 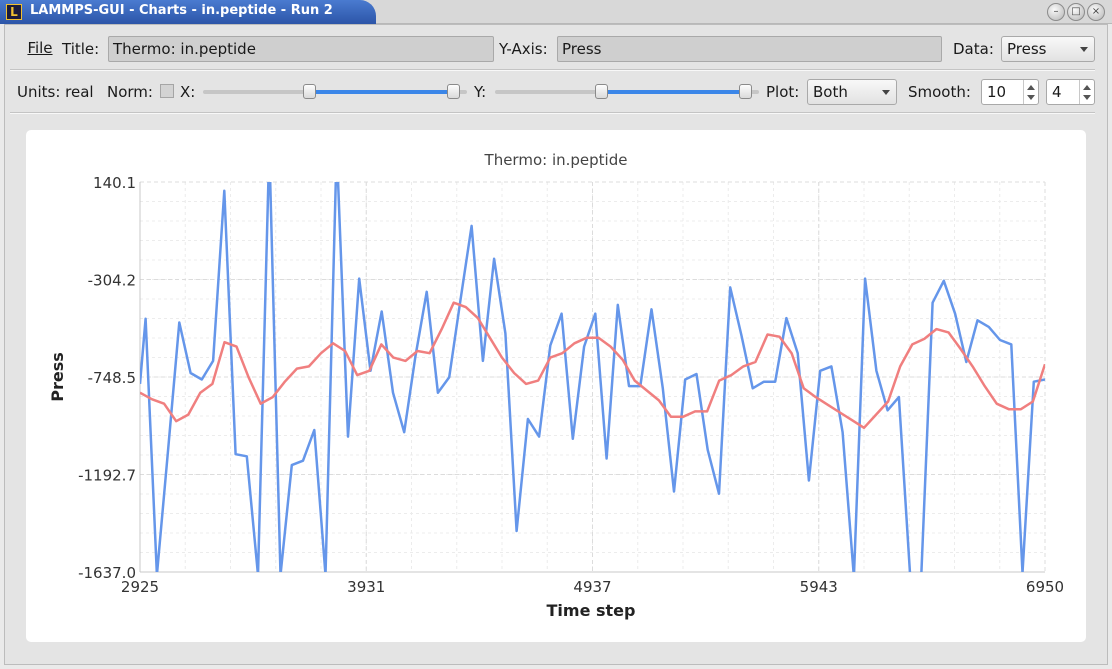 I want to click on norm-label: Norm:, so click(x=130, y=92).